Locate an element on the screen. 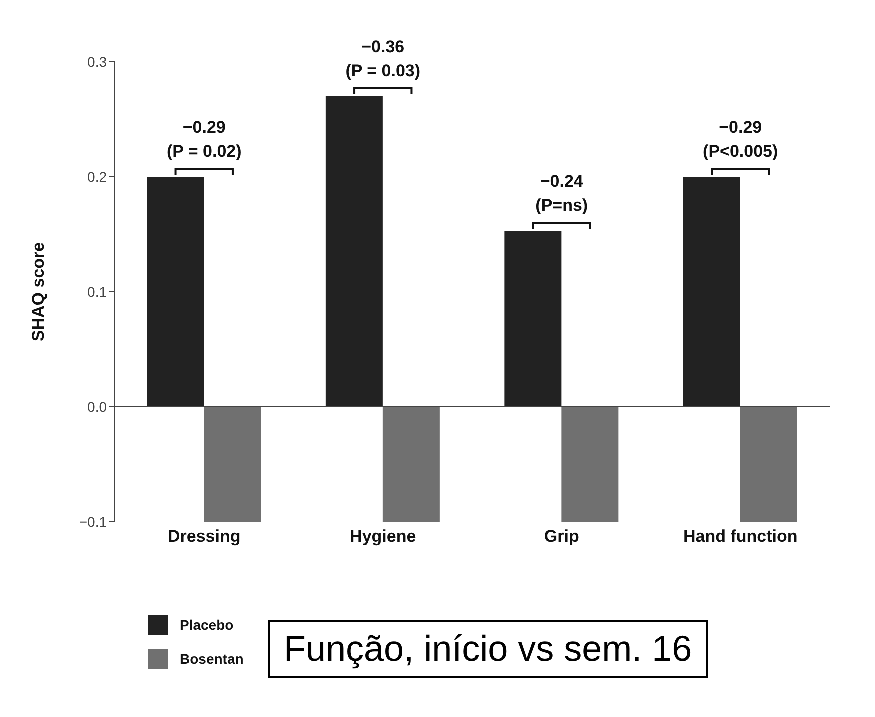 Image resolution: width=875 pixels, height=717 pixels. y-tick-label: 0.1 is located at coordinates (98, 292).